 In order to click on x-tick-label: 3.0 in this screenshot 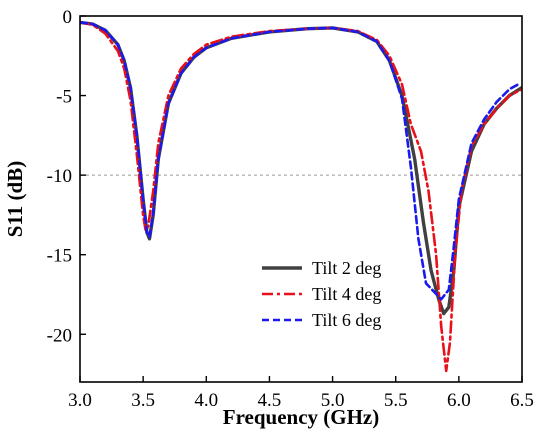, I will do `click(80, 400)`.